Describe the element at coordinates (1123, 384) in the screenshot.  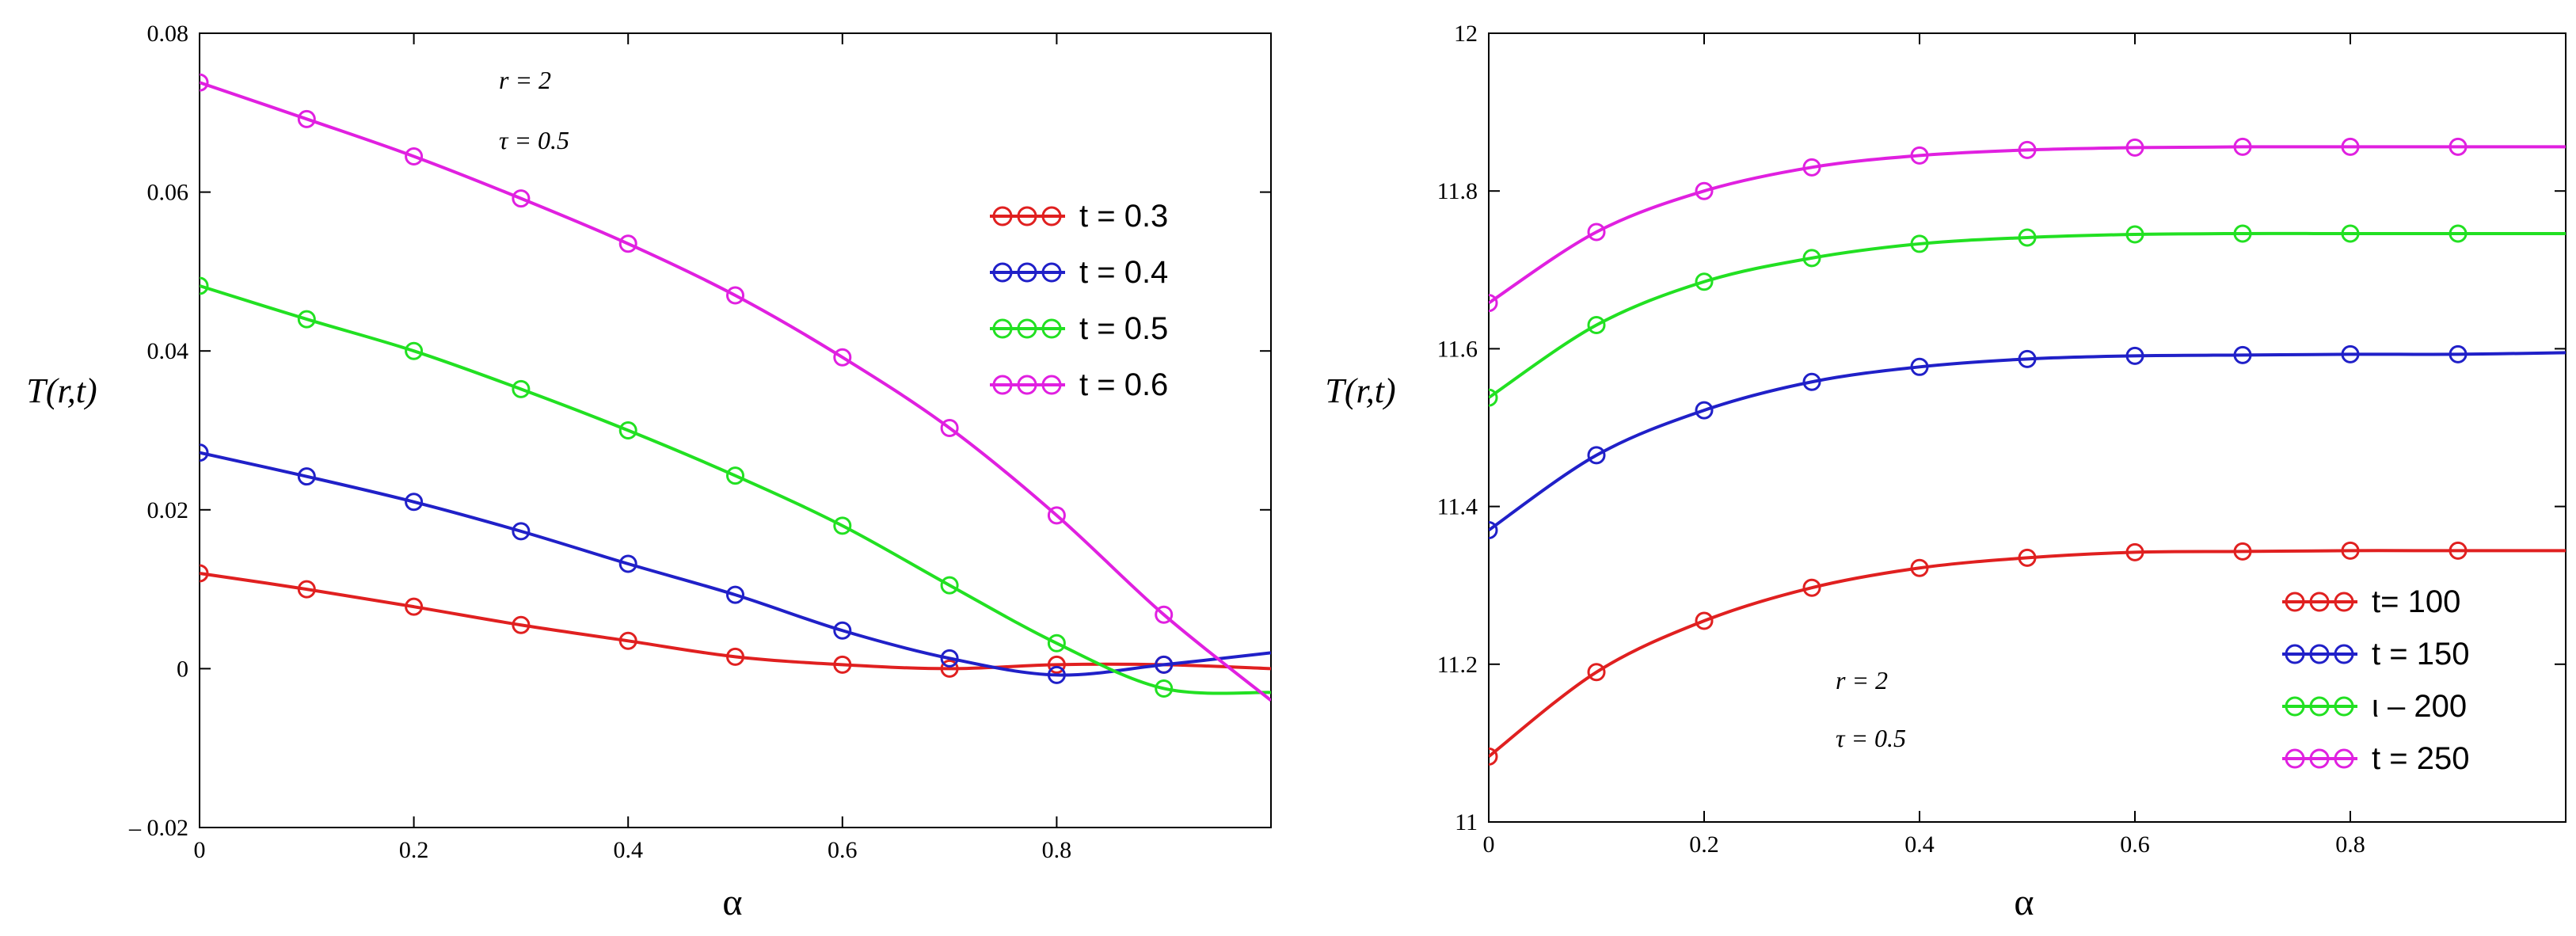
I see `legend-label: t = 0.6` at that location.